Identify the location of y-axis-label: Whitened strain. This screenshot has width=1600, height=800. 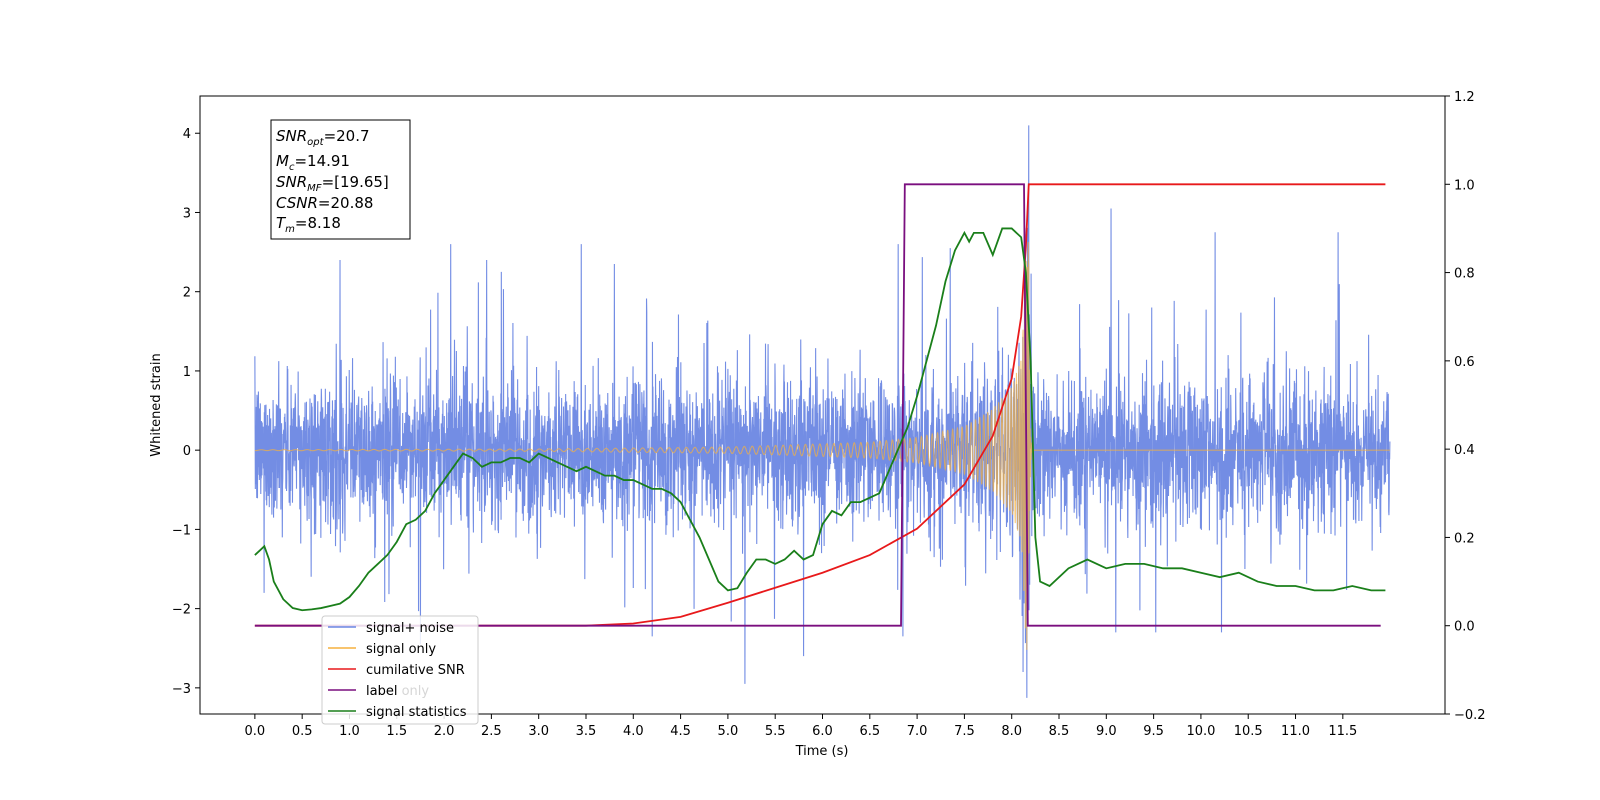
(156, 404).